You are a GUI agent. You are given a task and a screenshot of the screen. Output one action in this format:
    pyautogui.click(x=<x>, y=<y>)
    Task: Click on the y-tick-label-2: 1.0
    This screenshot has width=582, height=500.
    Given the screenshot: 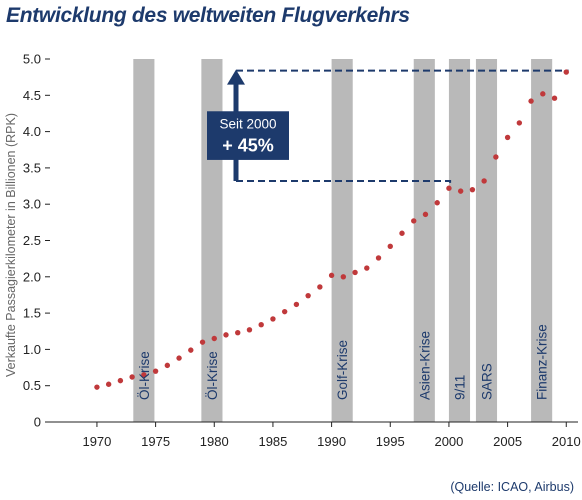 What is the action you would take?
    pyautogui.click(x=32, y=349)
    